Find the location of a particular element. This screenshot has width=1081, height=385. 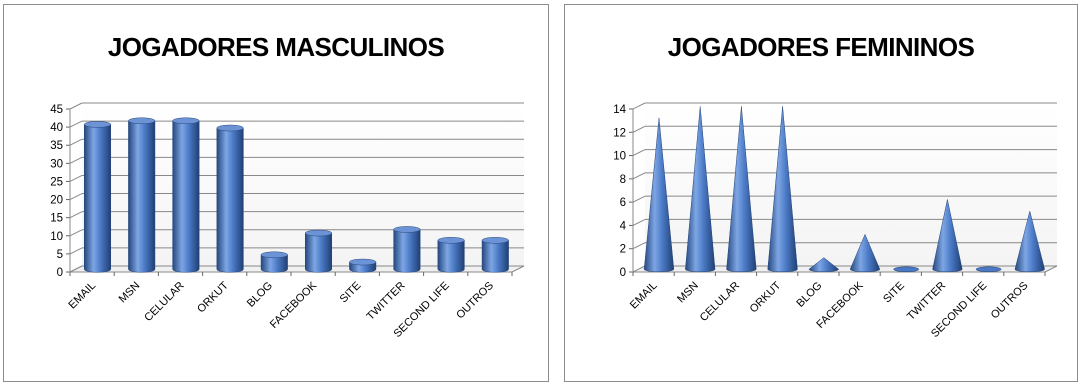

y-tick-label: 8 is located at coordinates (623, 180).